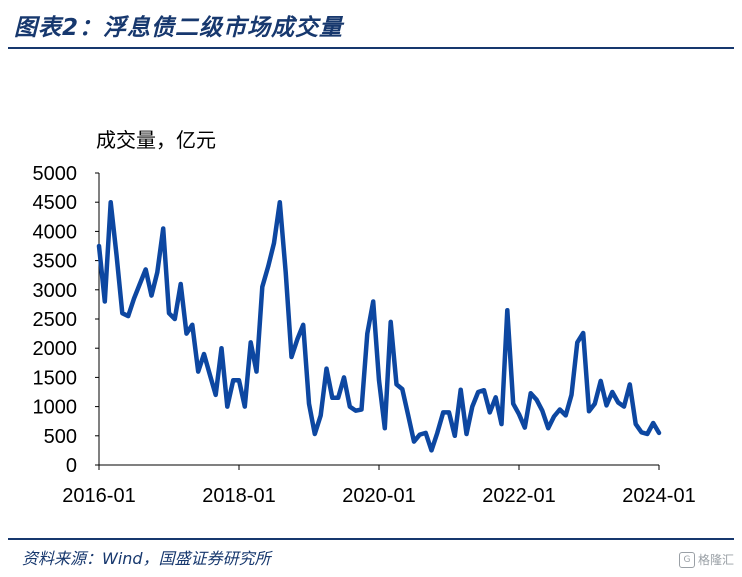  I want to click on watermark-logo-icon: G, so click(686, 559).